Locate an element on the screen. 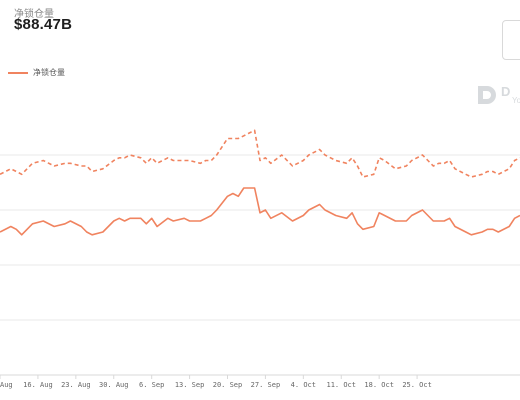 This screenshot has width=520, height=400. x-tick-label: 18. Oct is located at coordinates (379, 385).